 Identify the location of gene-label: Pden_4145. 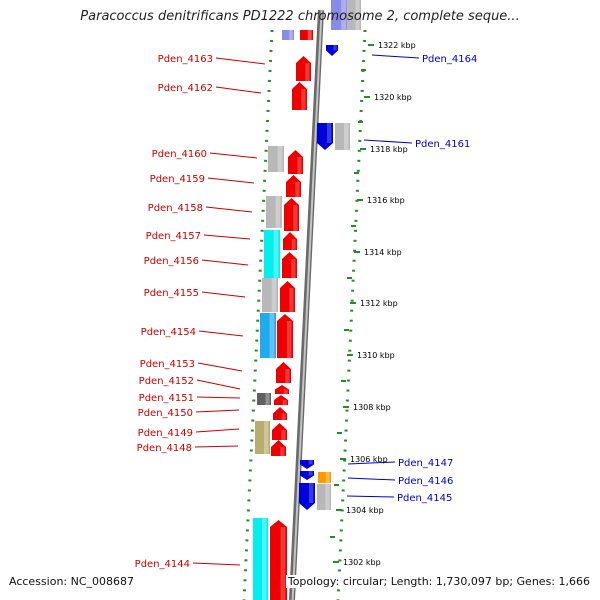
(424, 498).